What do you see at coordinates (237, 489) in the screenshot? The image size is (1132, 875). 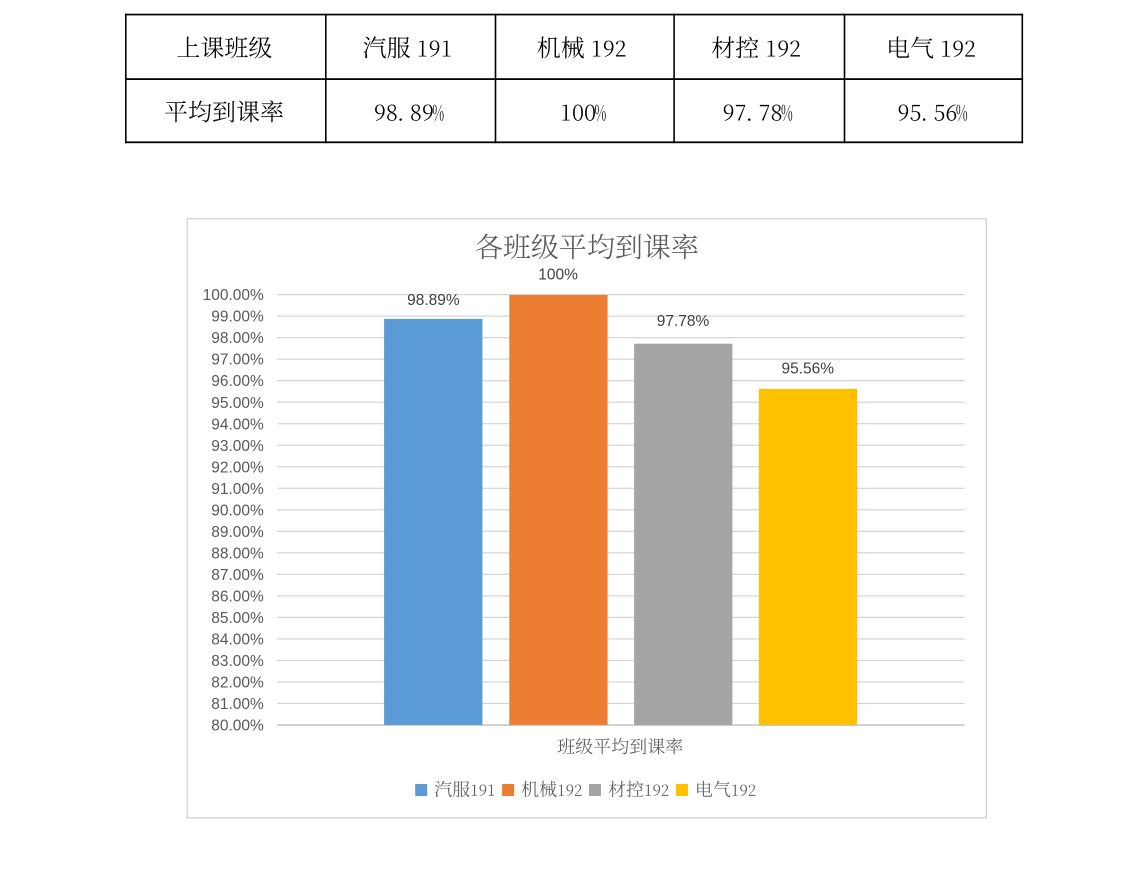 I see `svg-text: 91.00%` at bounding box center [237, 489].